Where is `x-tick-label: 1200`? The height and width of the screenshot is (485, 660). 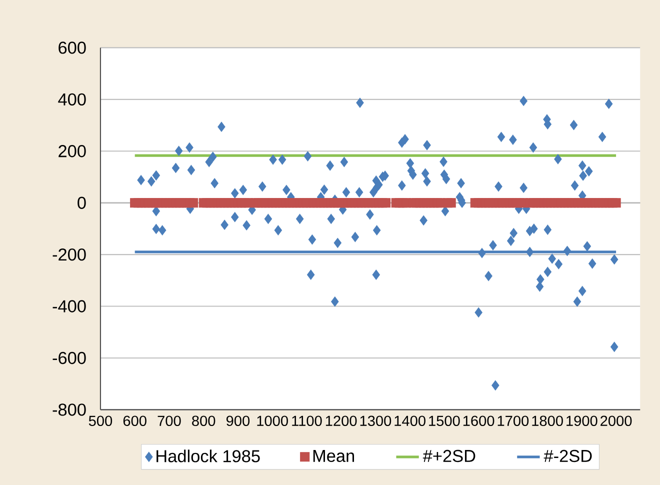
x-tick-label: 1200 is located at coordinates (341, 421).